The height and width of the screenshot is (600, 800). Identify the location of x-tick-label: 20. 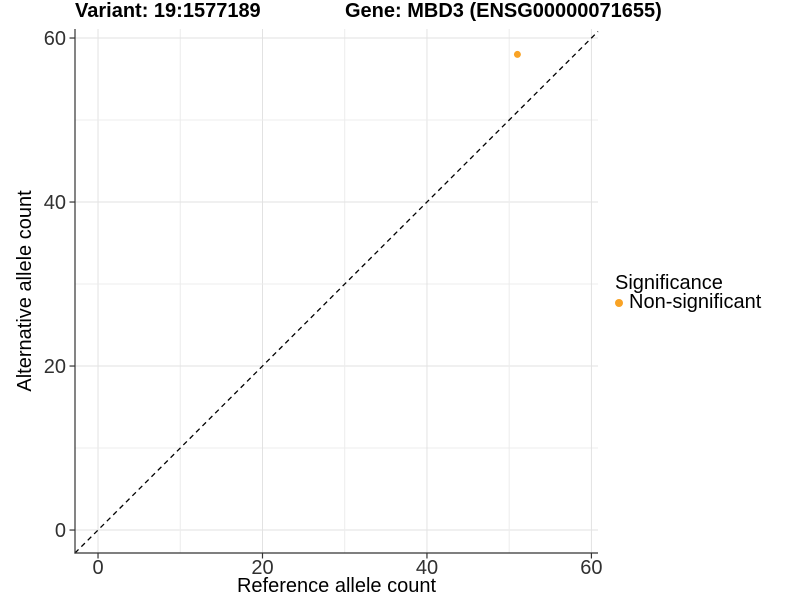
(262, 568).